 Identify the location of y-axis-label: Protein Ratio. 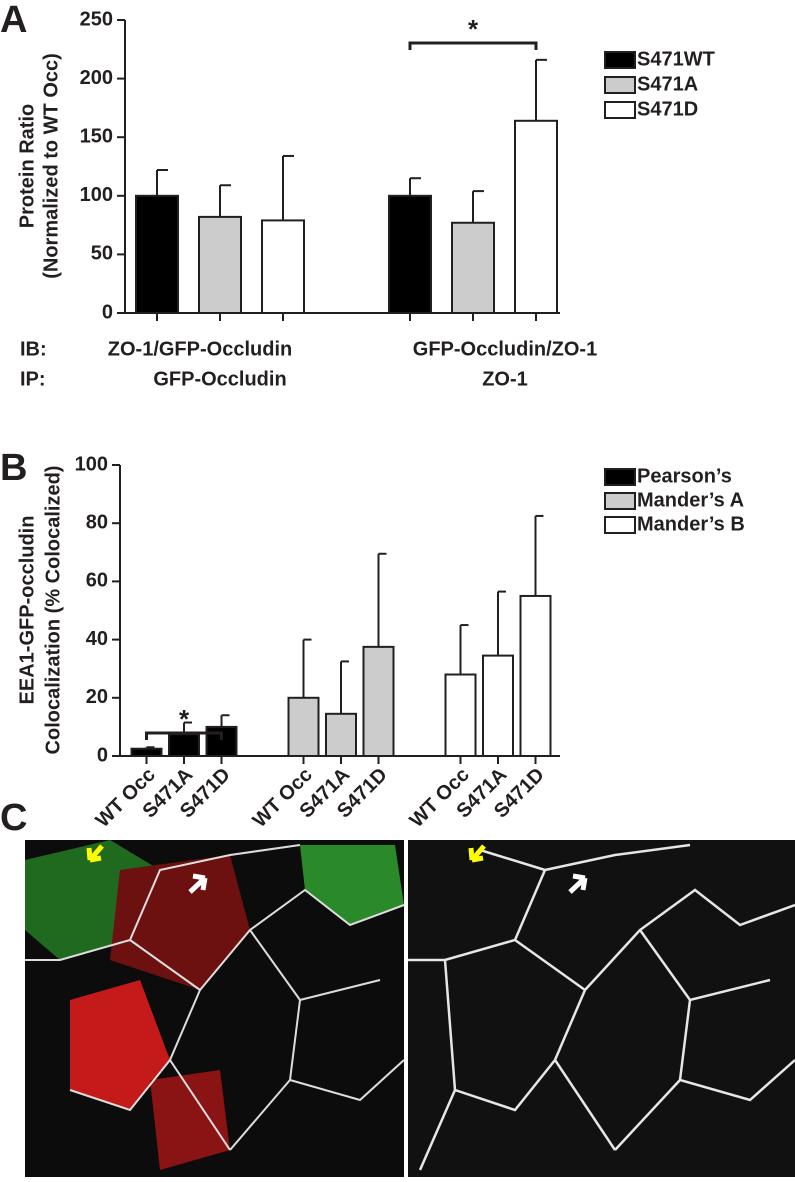
(27, 166).